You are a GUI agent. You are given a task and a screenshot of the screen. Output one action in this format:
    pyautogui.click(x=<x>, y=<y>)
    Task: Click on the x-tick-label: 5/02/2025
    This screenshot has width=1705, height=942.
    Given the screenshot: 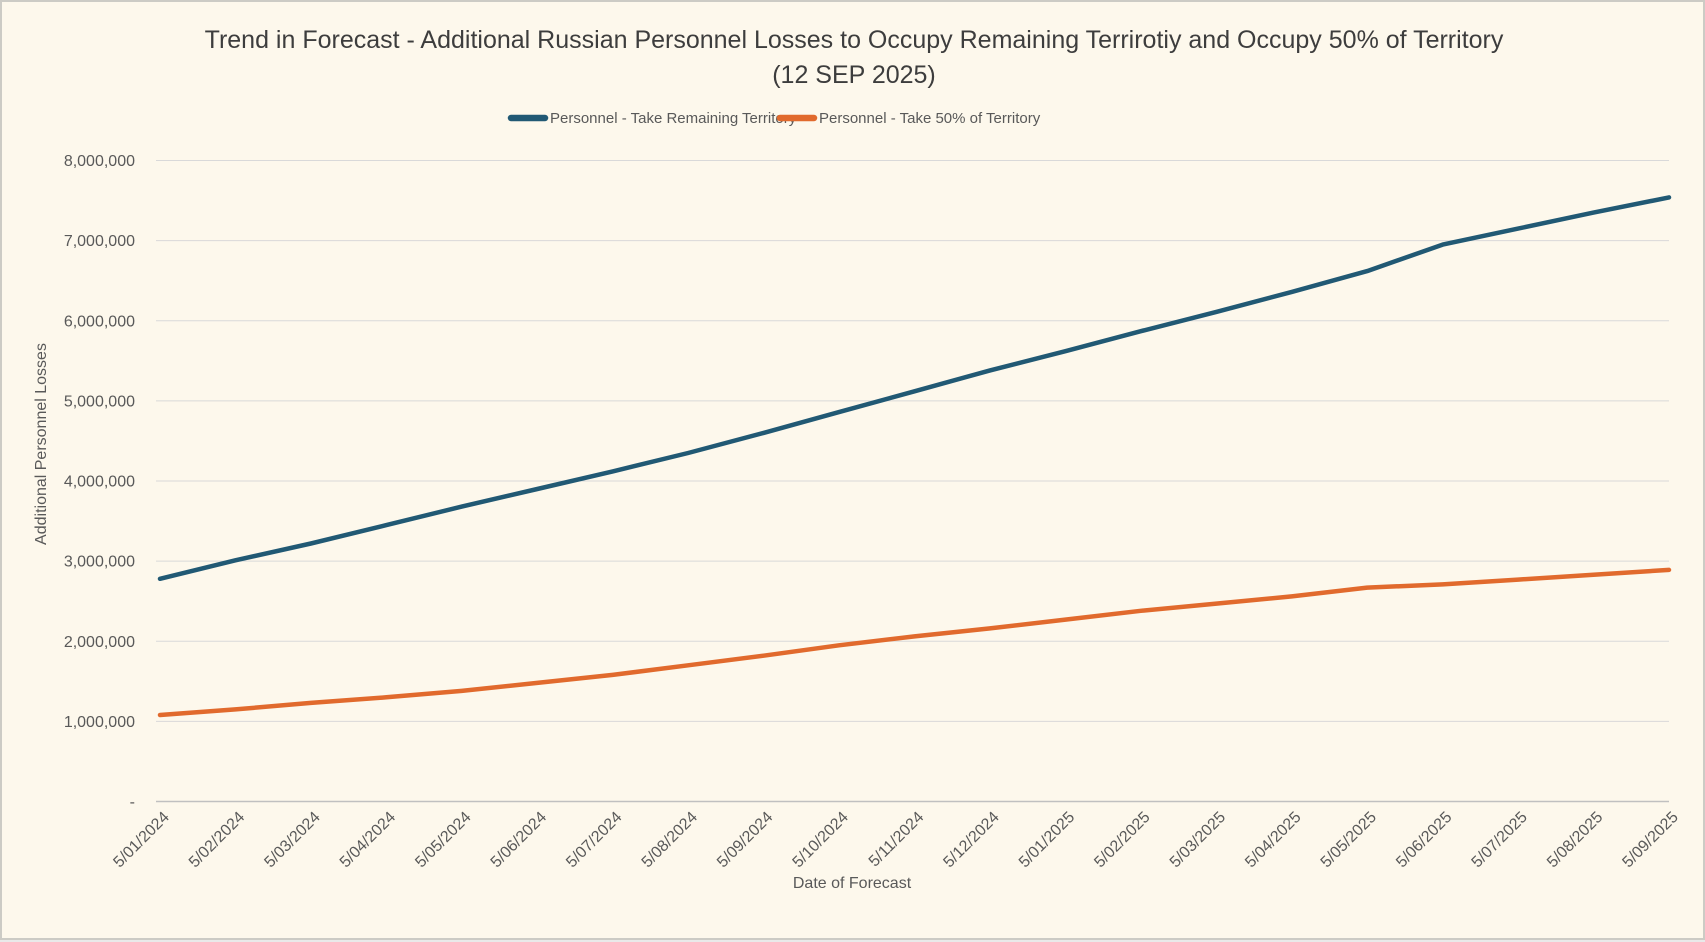 What is the action you would take?
    pyautogui.click(x=1122, y=840)
    